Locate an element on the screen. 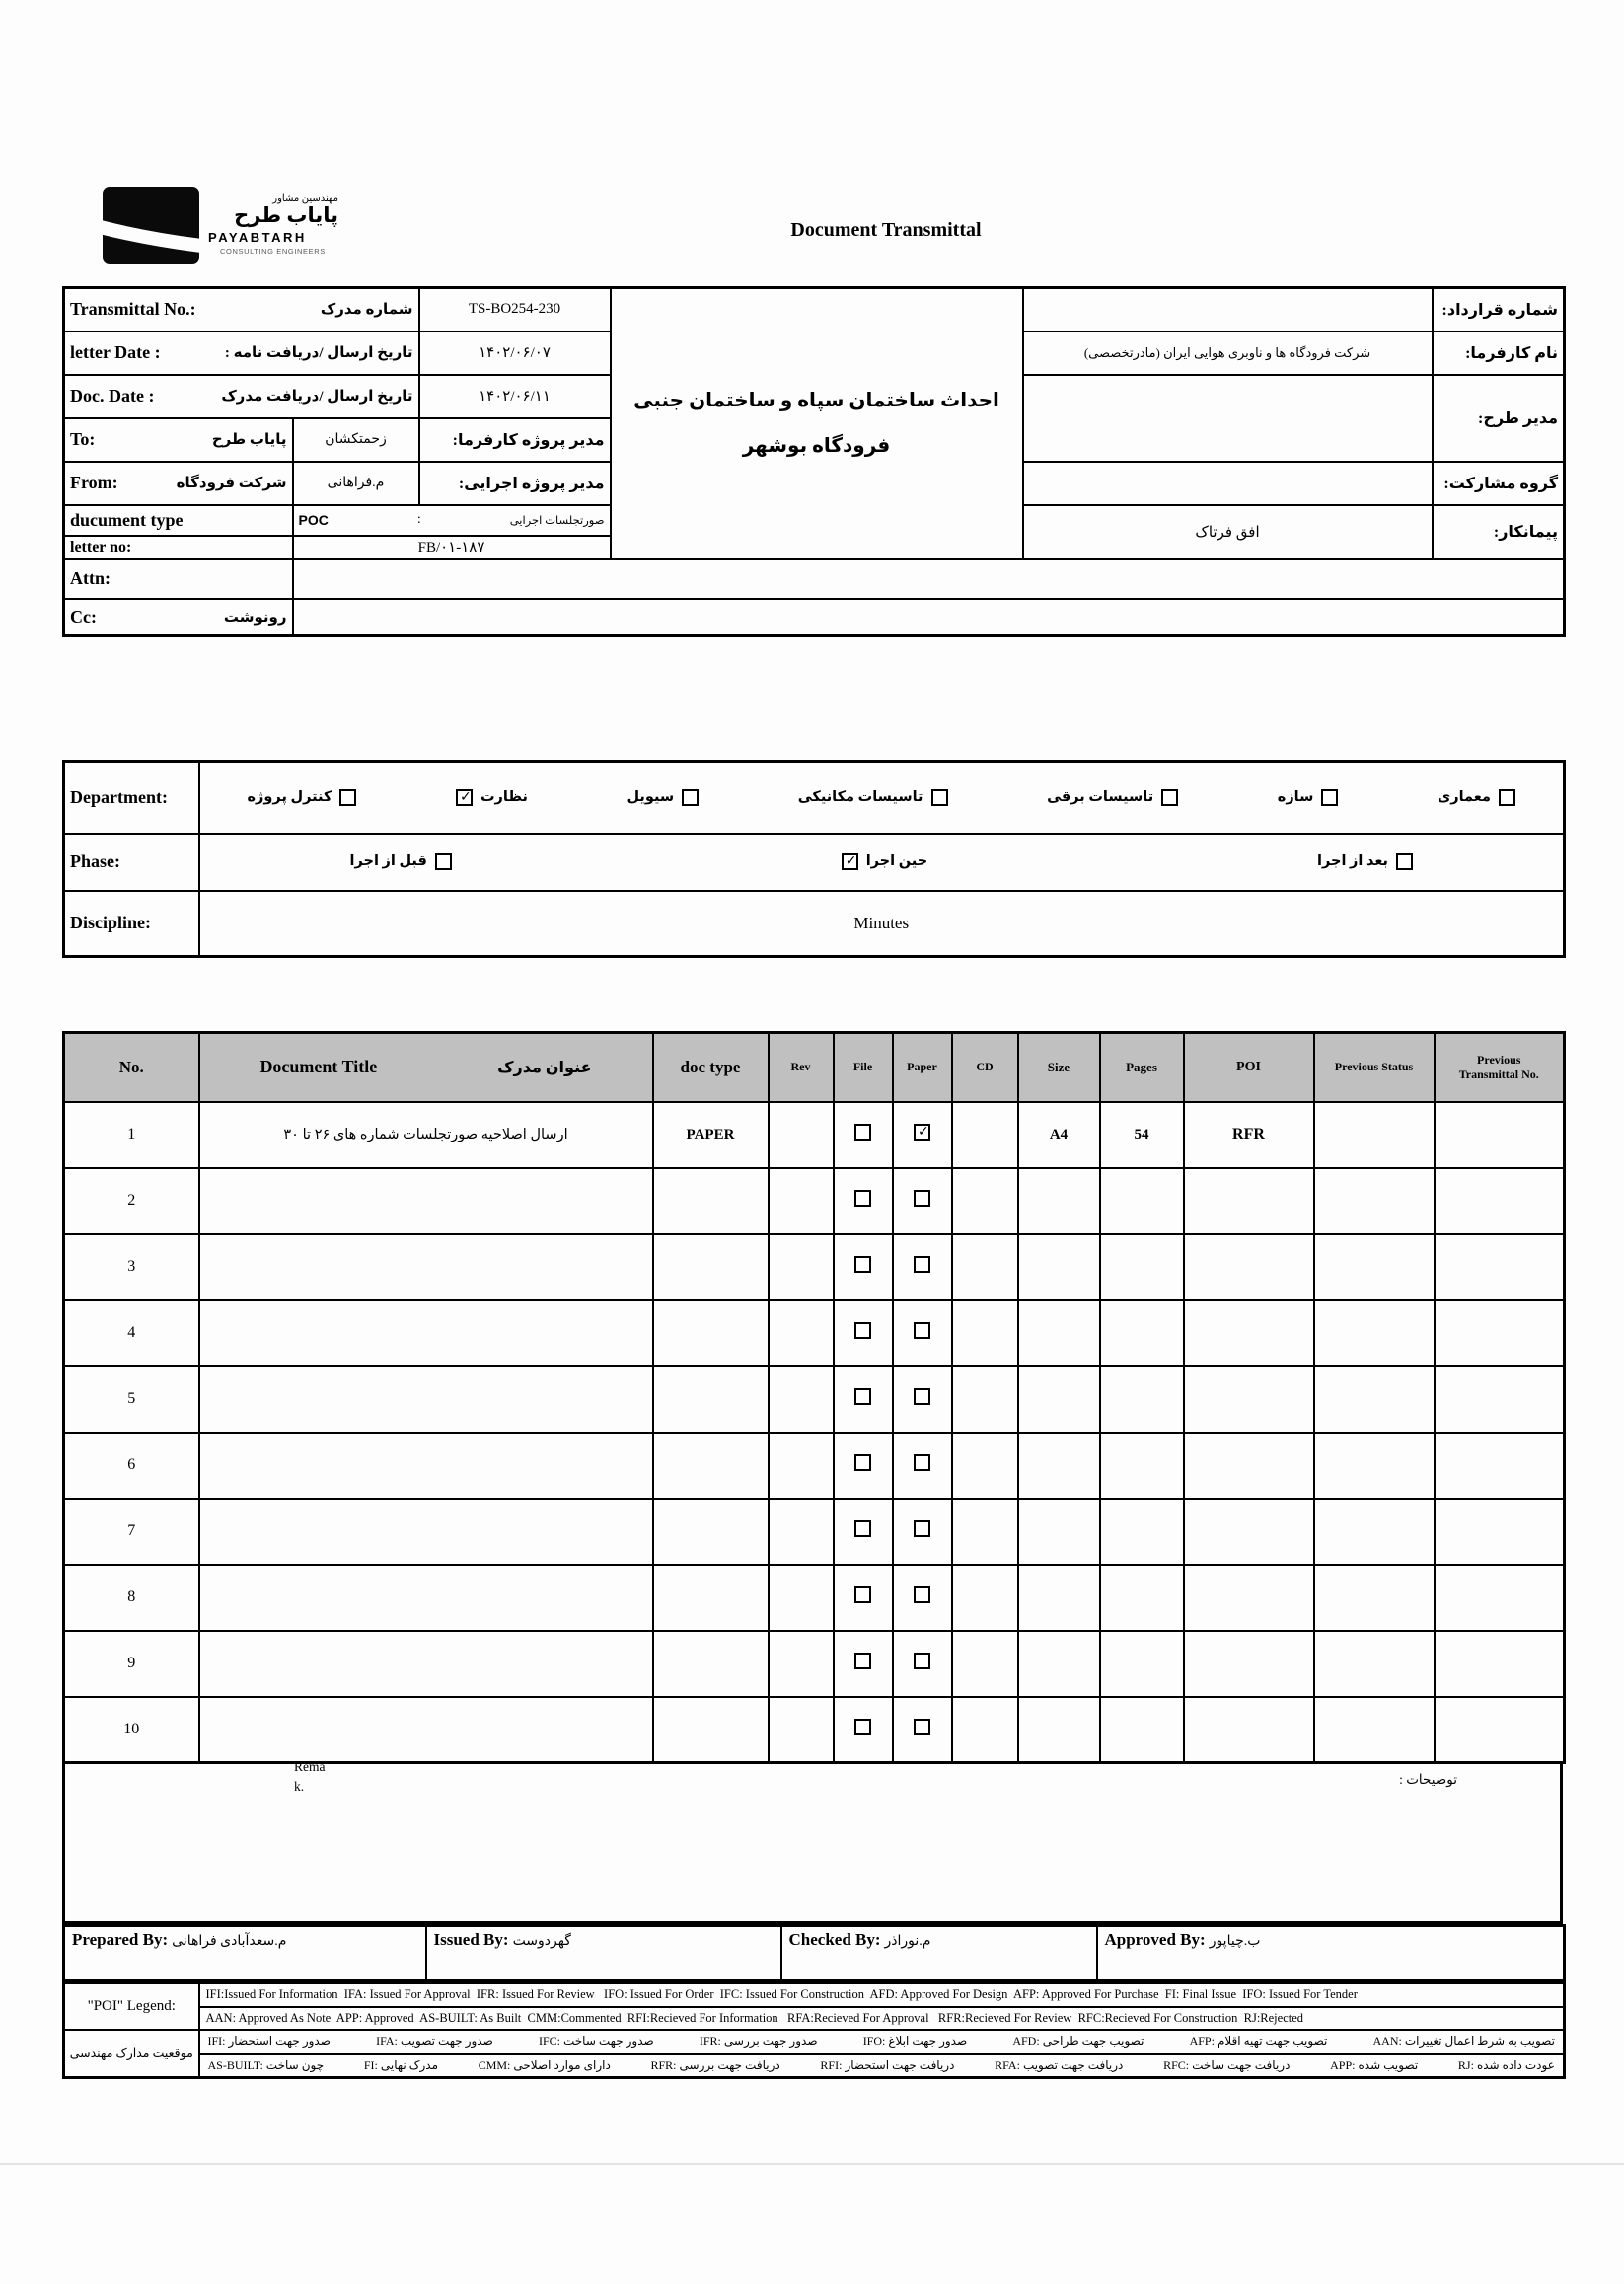 Image resolution: width=1624 pixels, height=2284 pixels. contract-no-value is located at coordinates (1227, 309).